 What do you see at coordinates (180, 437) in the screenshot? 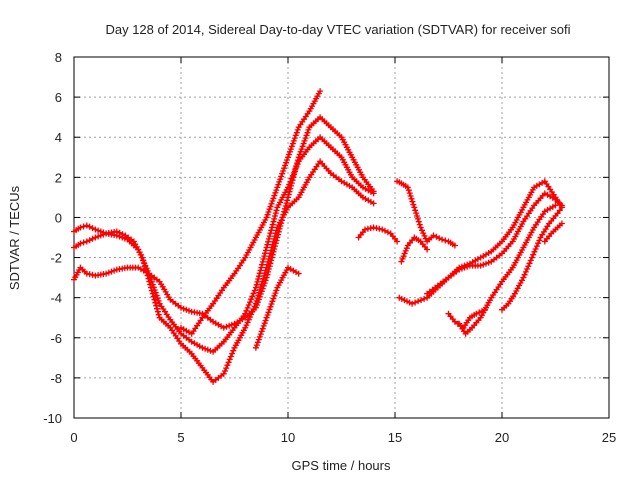
I see `x-tick-label: 5` at bounding box center [180, 437].